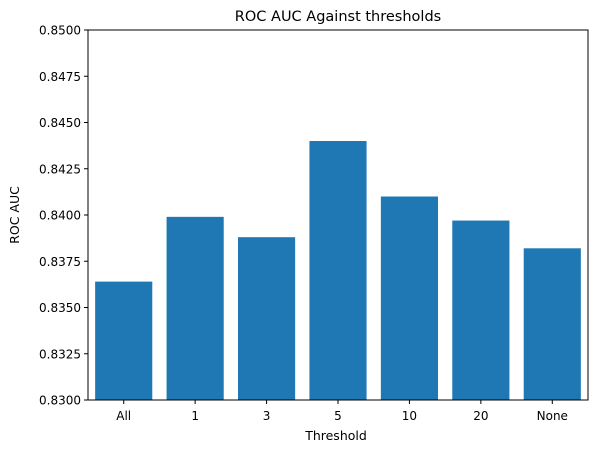 The height and width of the screenshot is (453, 594). What do you see at coordinates (60, 308) in the screenshot?
I see `y-tick-label: 0.8350` at bounding box center [60, 308].